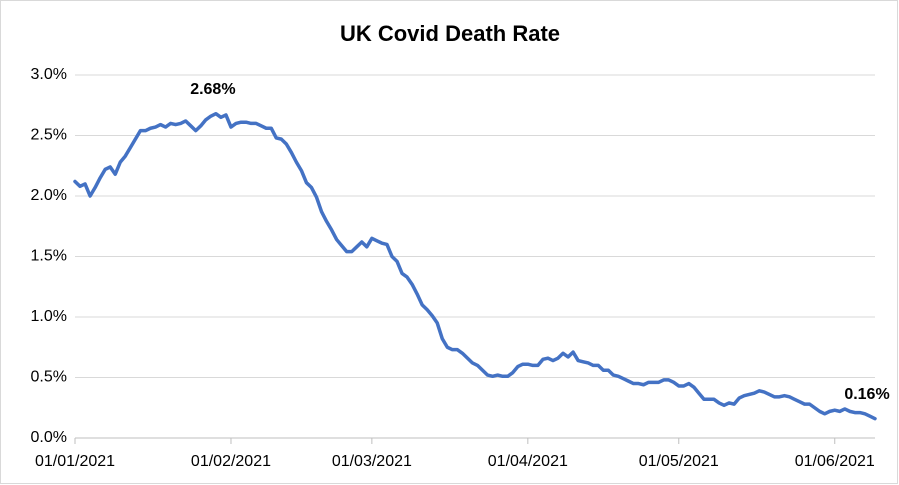 This screenshot has height=485, width=899. What do you see at coordinates (372, 461) in the screenshot?
I see `x-tick-label: 01/03/2021` at bounding box center [372, 461].